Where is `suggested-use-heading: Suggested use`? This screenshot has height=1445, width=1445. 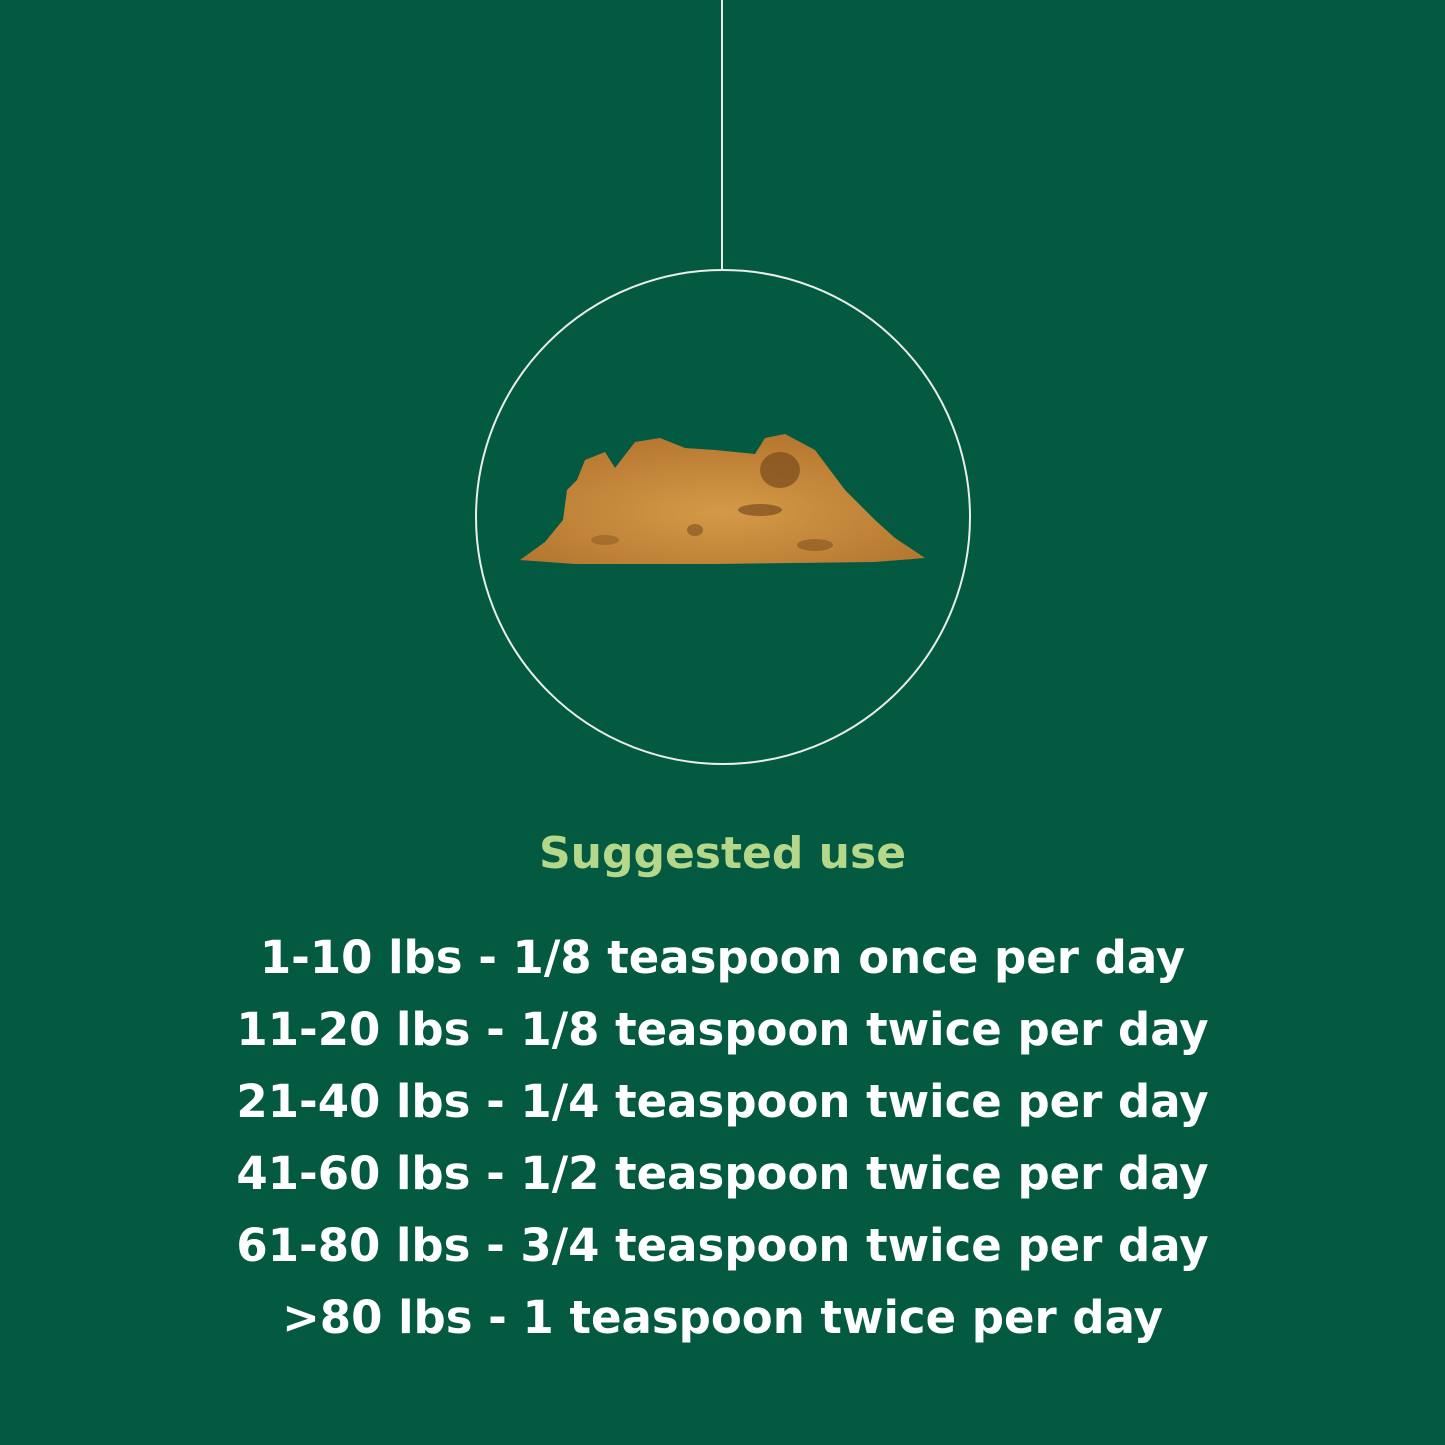 suggested-use-heading: Suggested use is located at coordinates (722, 853).